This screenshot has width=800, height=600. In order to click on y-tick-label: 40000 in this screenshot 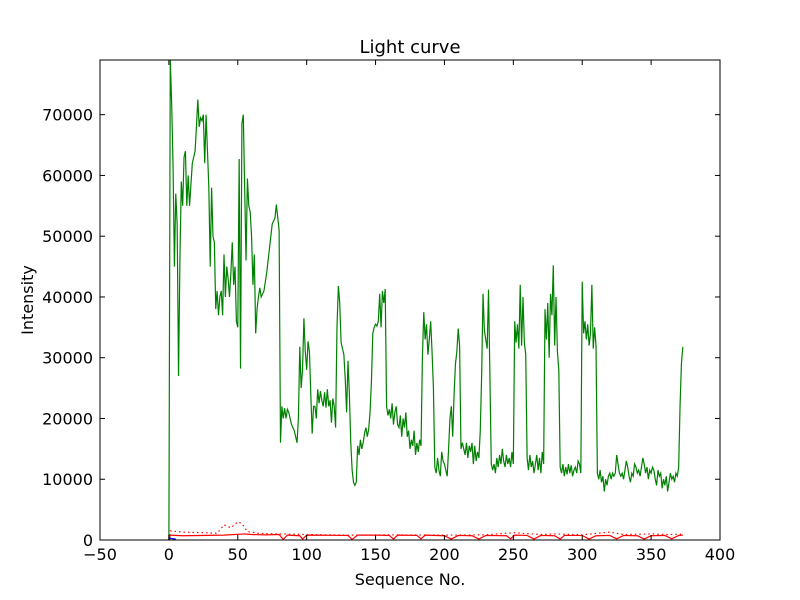, I will do `click(67, 297)`.